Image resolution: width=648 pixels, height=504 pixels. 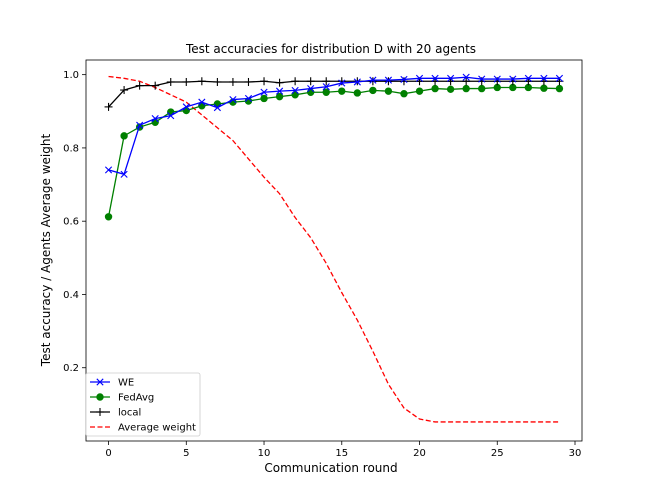 I want to click on legend-item-average-weight: Average weight, so click(x=143, y=428).